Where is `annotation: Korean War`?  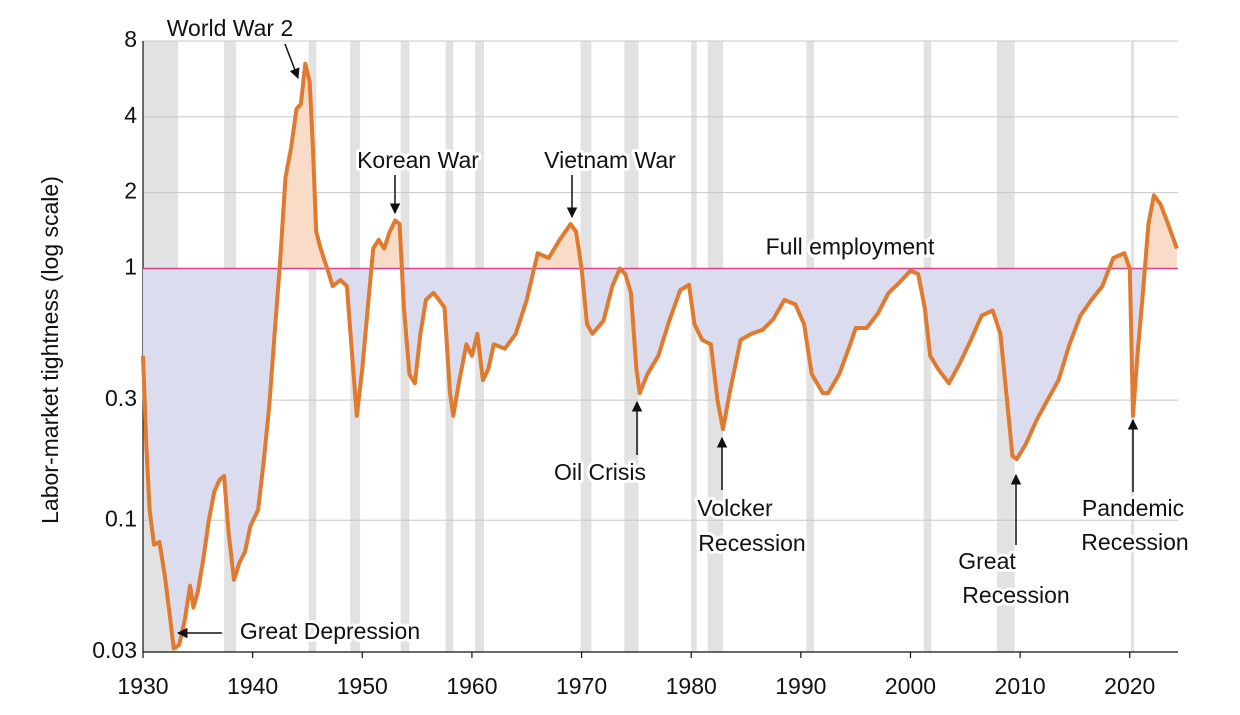 annotation: Korean War is located at coordinates (418, 160).